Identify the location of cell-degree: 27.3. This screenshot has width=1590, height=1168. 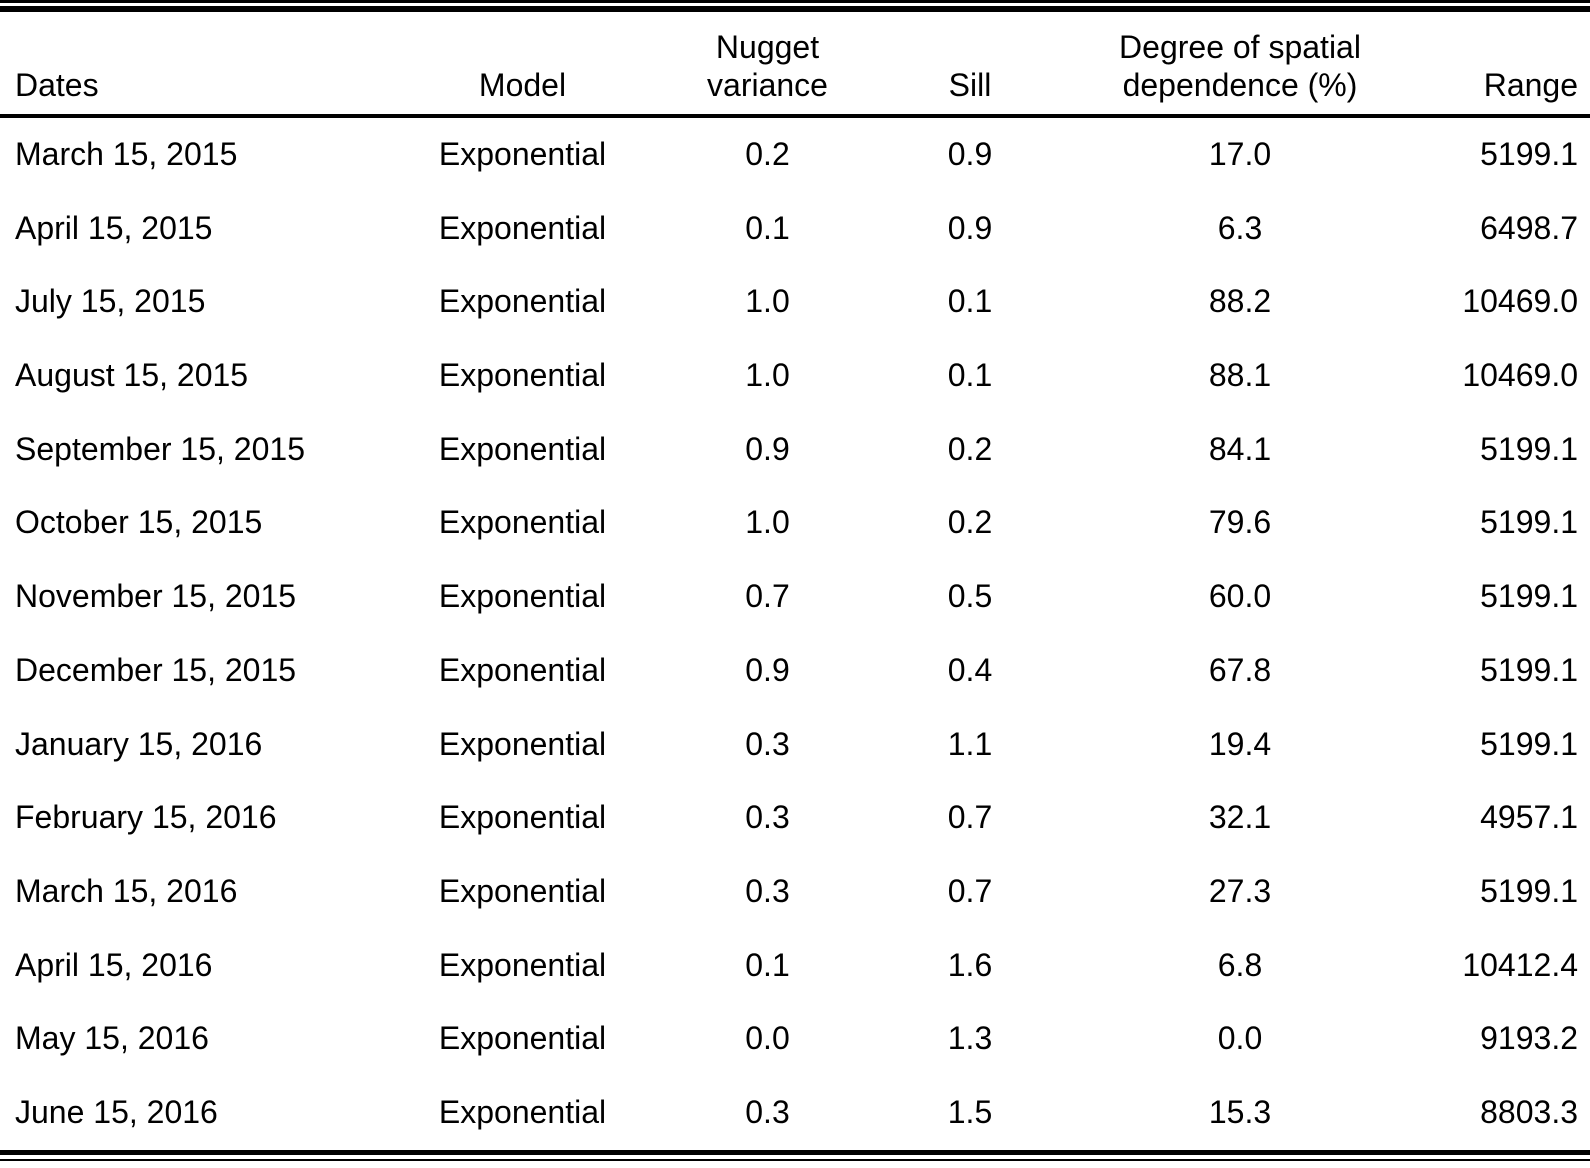
(1240, 890).